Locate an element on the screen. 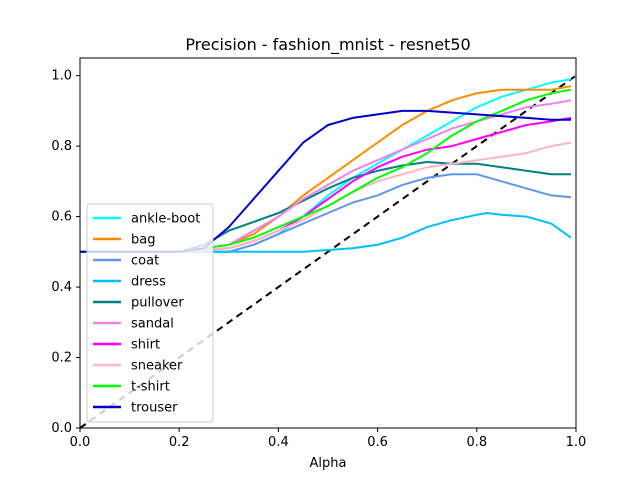  chart-title: Precision - fashion_mnist - resnet50 is located at coordinates (327, 45).